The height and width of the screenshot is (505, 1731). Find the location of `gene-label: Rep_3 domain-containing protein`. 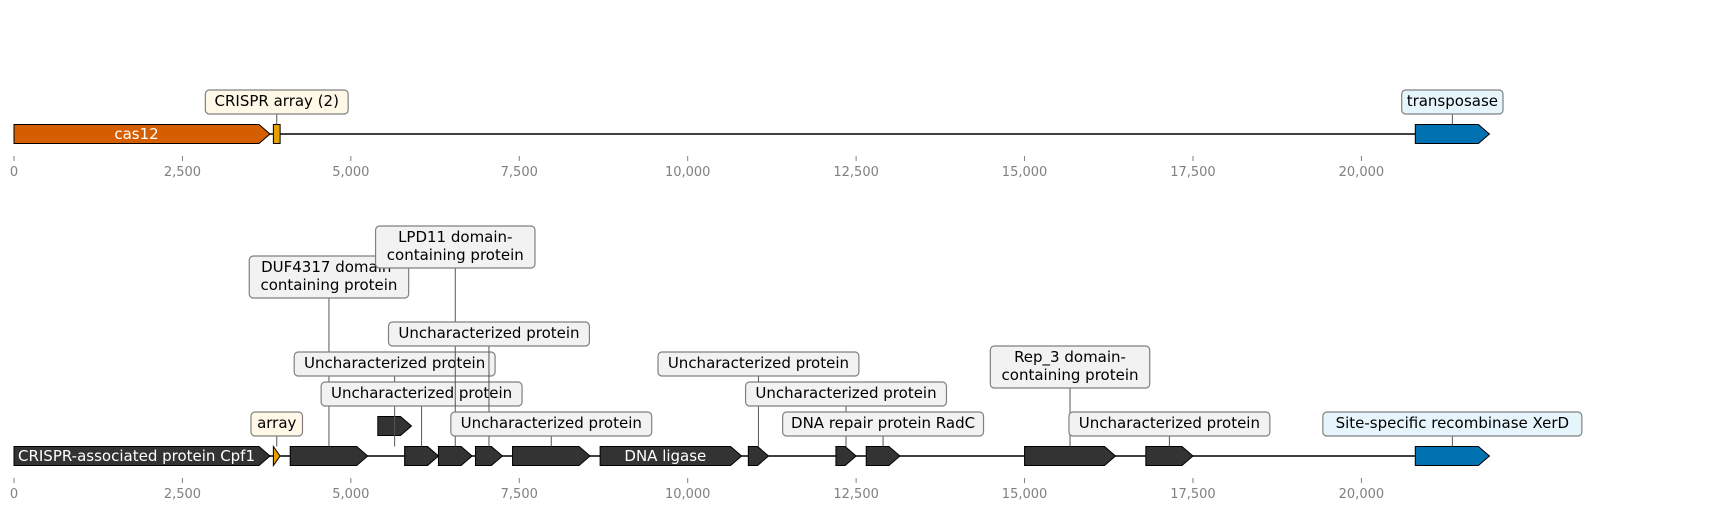

gene-label: Rep_3 domain-containing protein is located at coordinates (1070, 366).